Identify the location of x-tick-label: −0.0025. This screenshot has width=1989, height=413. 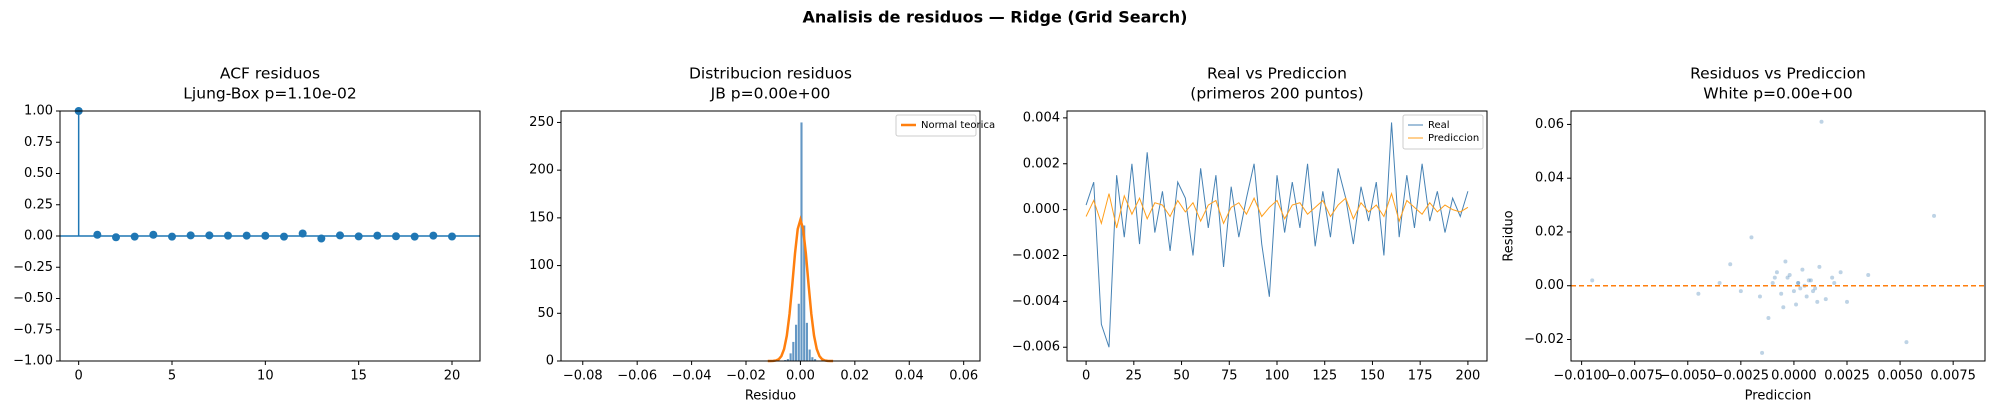
(1741, 376).